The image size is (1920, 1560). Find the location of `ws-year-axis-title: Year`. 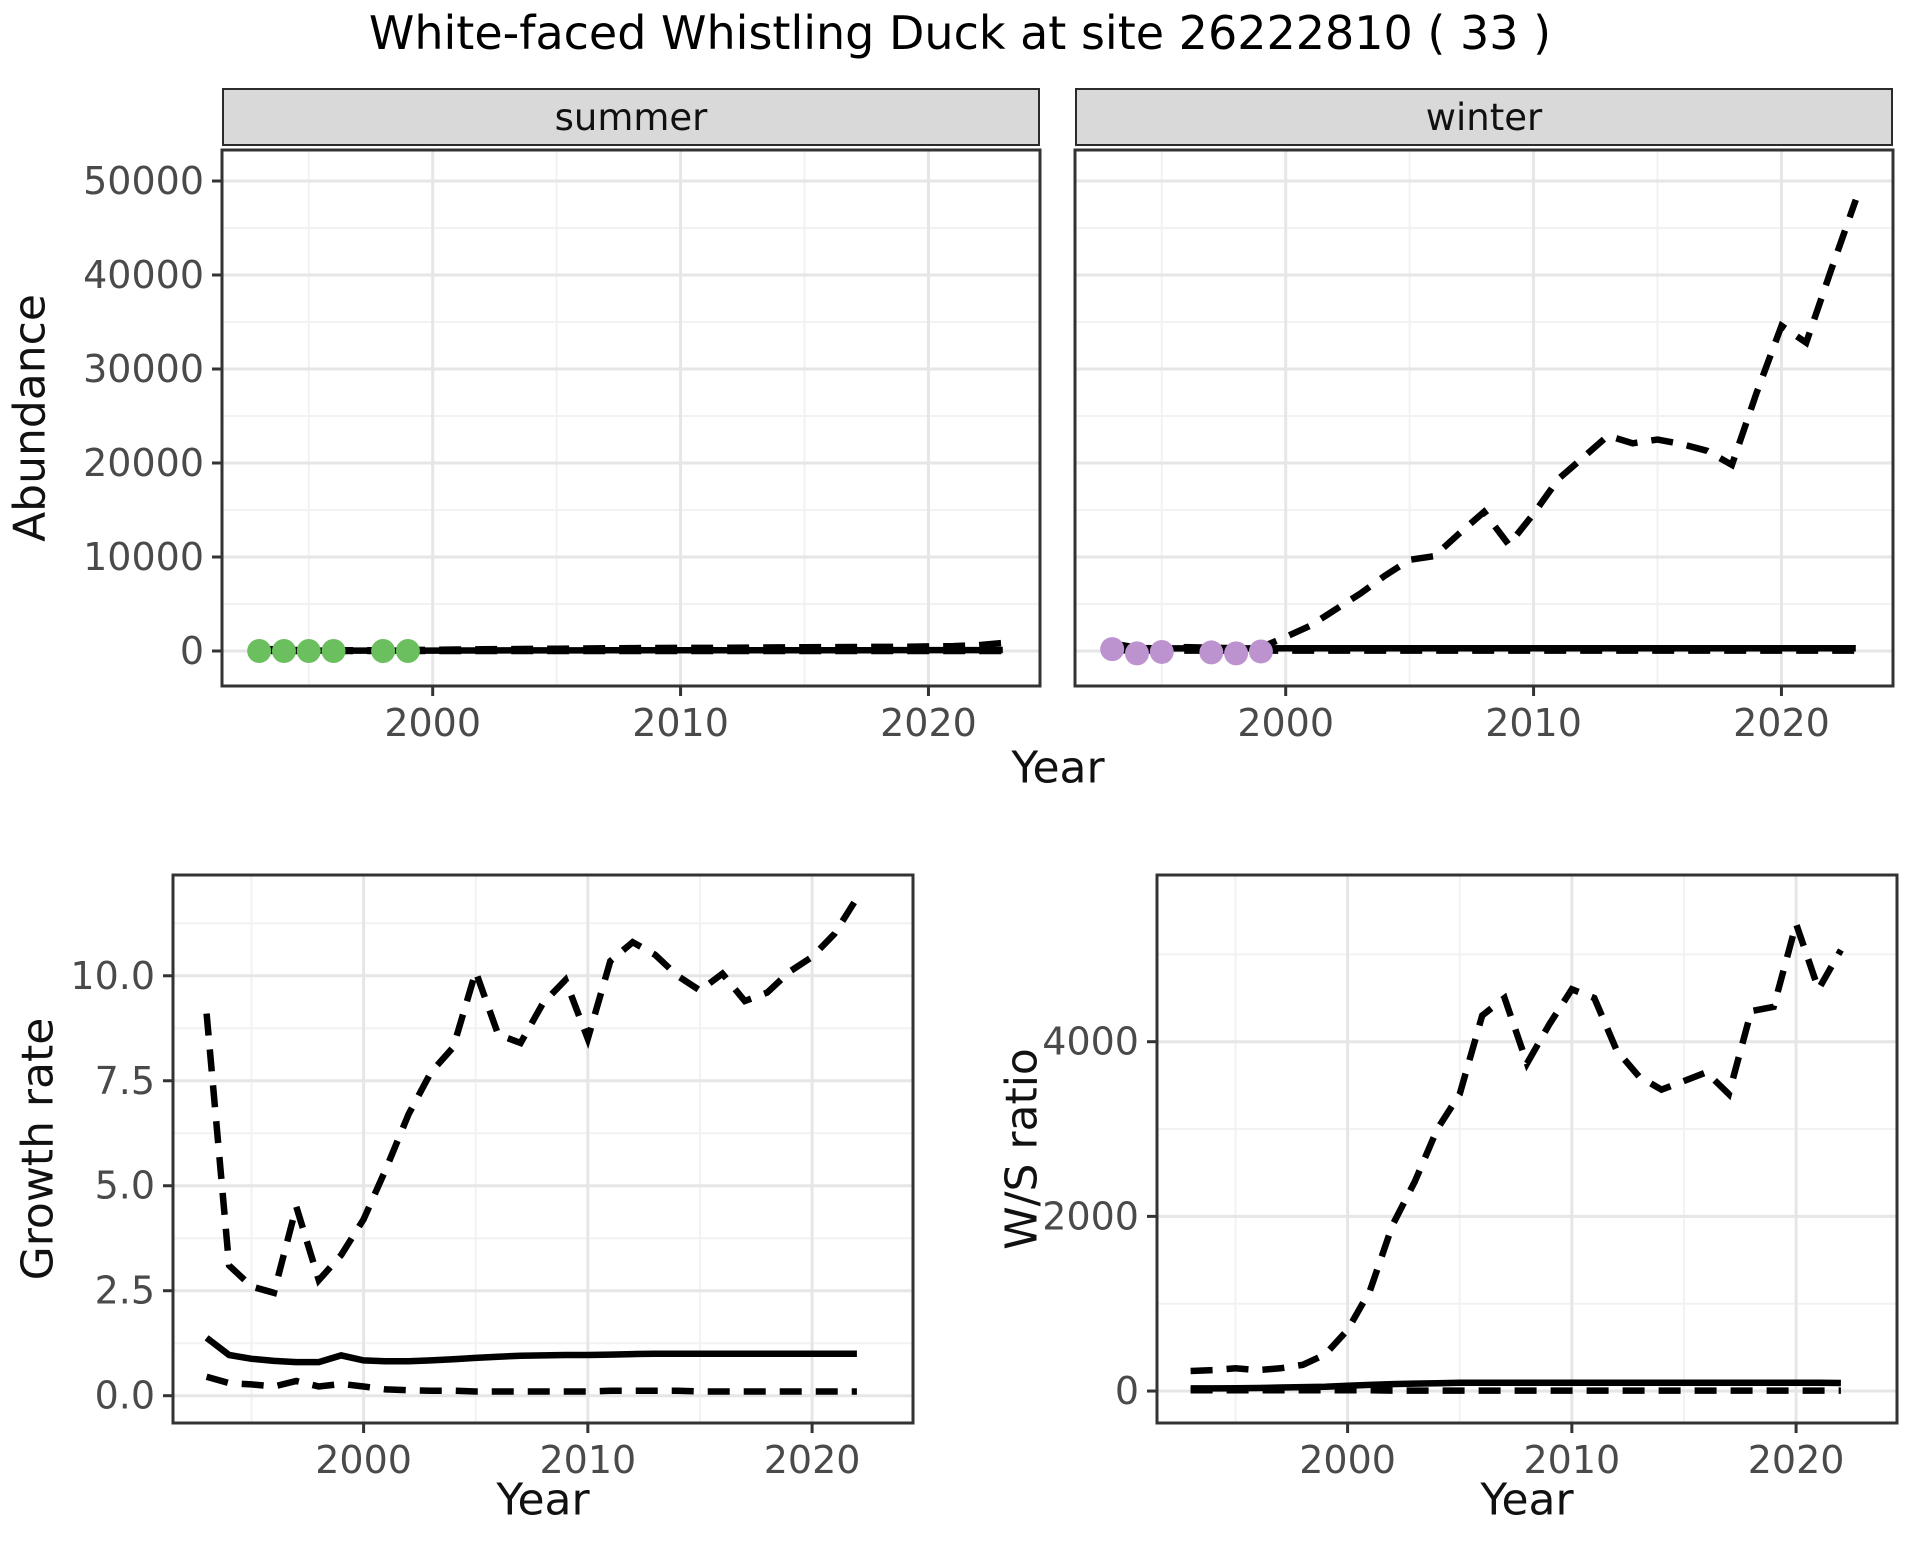

ws-year-axis-title: Year is located at coordinates (1527, 1500).